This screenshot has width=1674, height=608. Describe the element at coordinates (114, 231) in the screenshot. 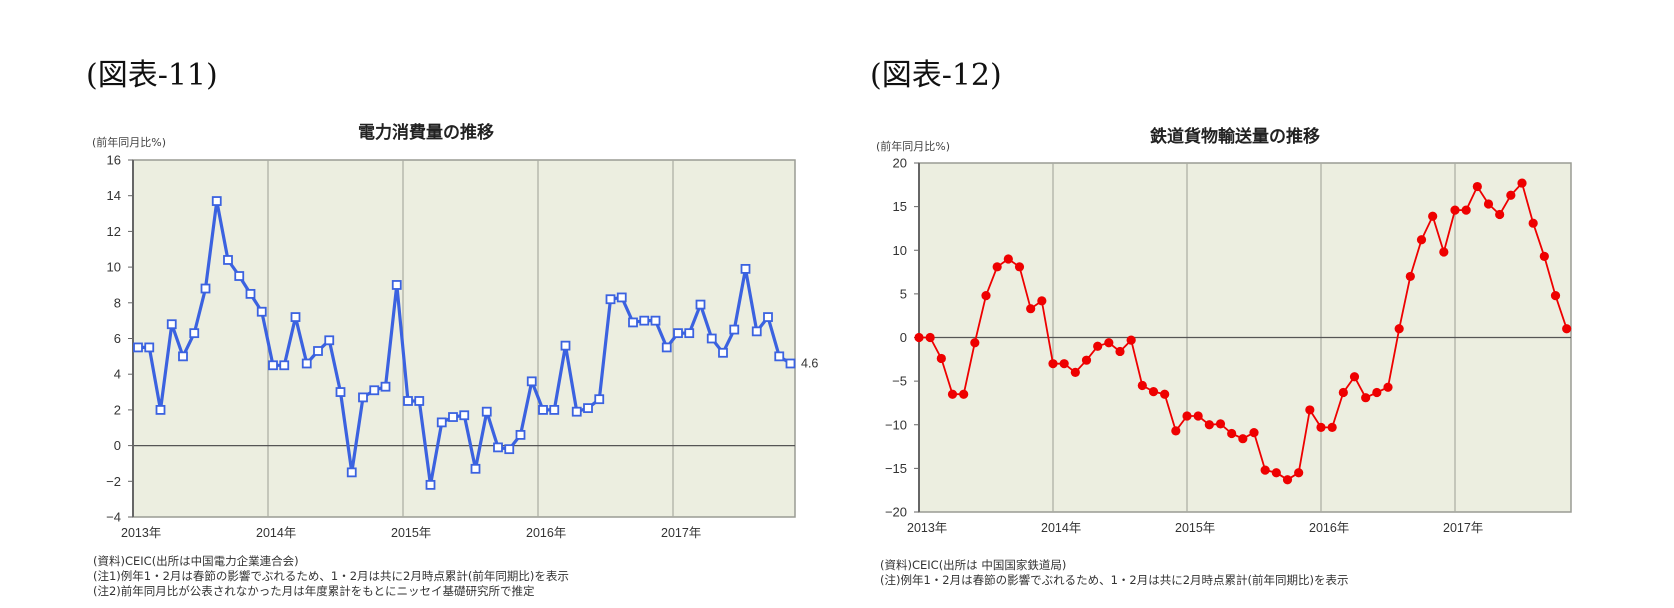

I see `y-tick-label: 12` at that location.